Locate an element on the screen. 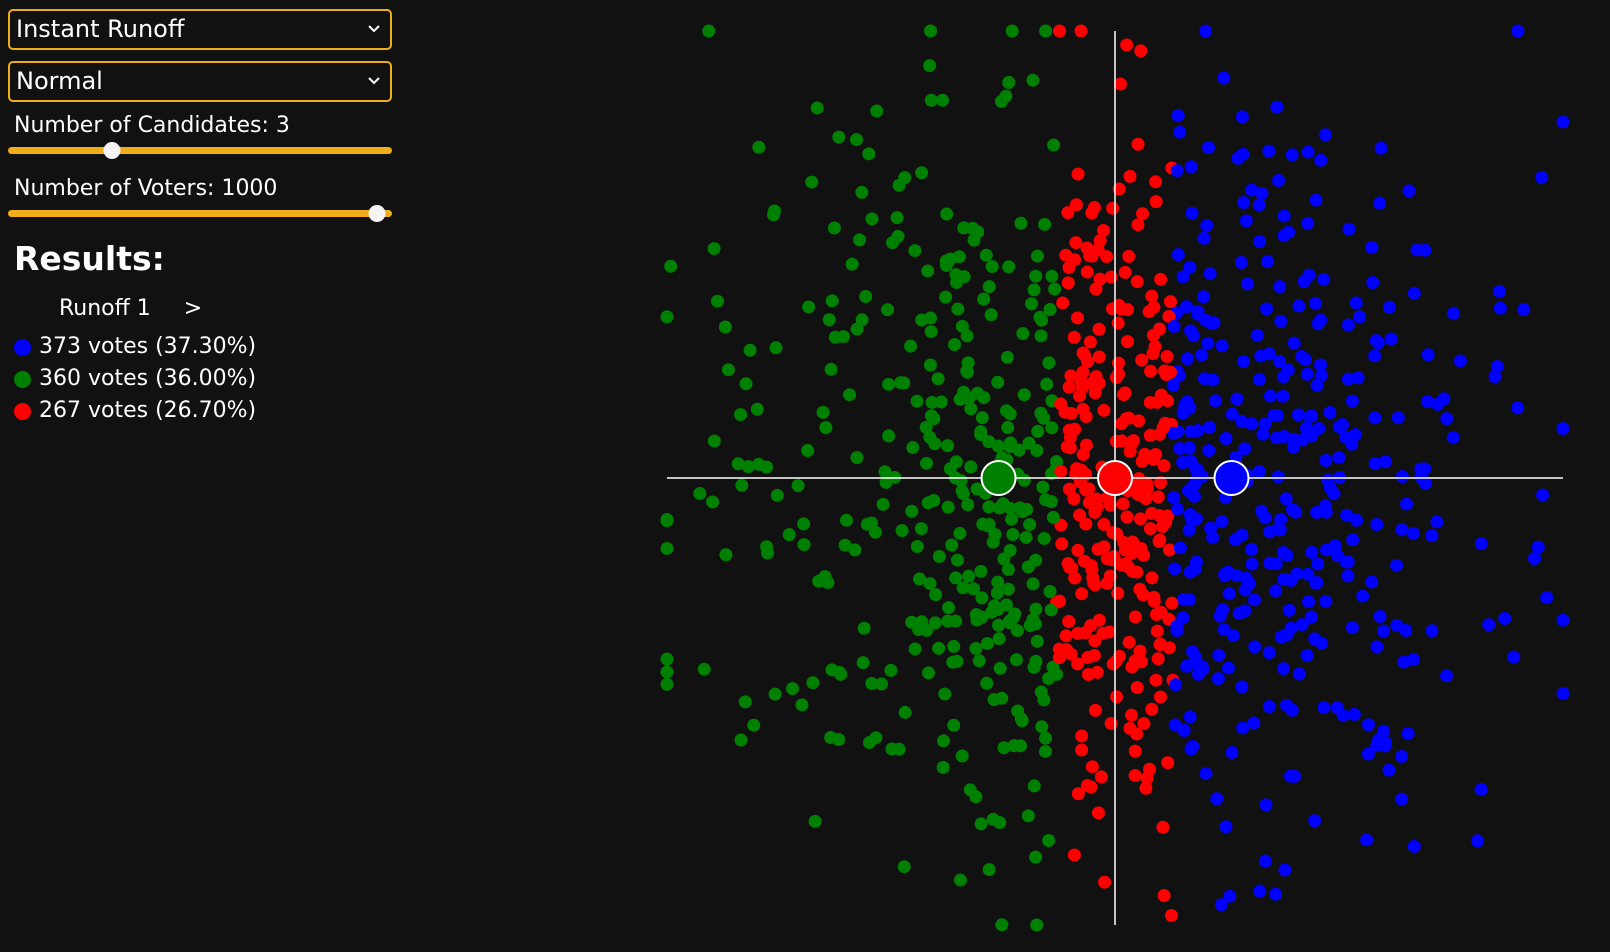 This screenshot has height=952, width=1610. candidate-marker-red is located at coordinates (1115, 478).